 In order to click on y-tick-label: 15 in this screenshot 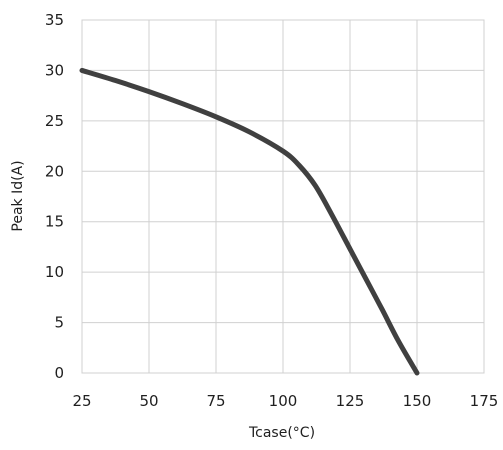, I will do `click(54, 222)`.